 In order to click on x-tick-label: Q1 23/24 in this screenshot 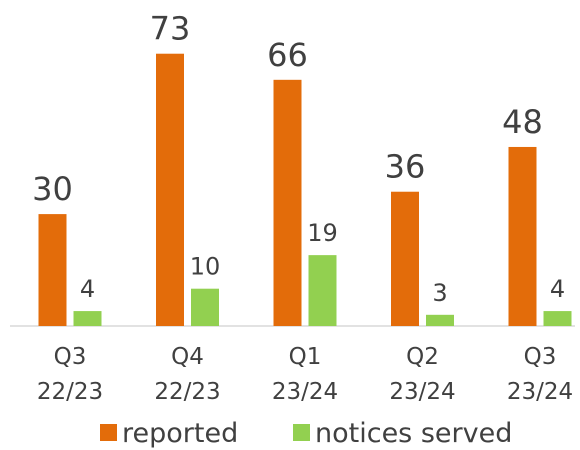, I will do `click(305, 374)`.